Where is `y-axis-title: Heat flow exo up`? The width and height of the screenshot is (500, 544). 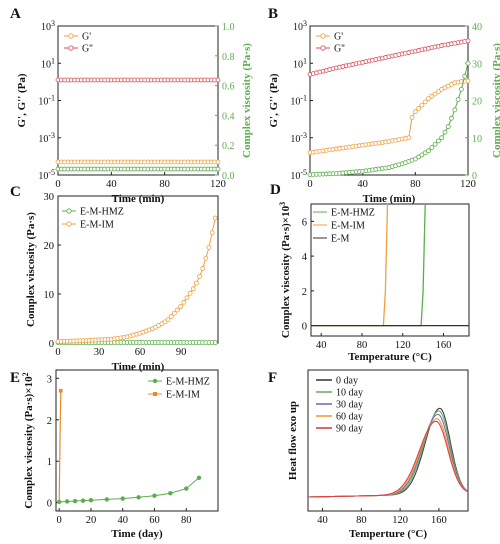
y-axis-title: Heat flow exo up is located at coordinates (293, 440).